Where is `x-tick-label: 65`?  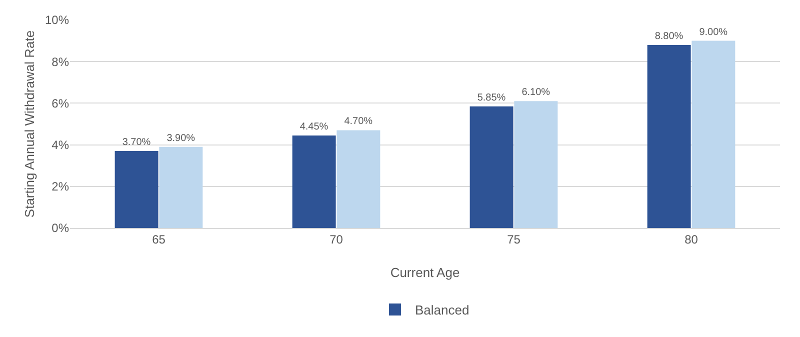
x-tick-label: 65 is located at coordinates (159, 239).